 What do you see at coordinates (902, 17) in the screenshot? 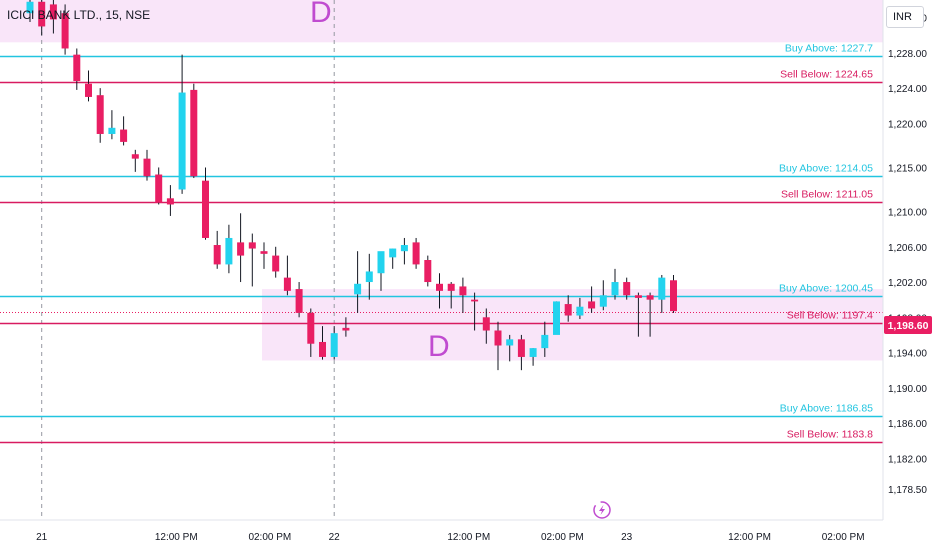
I see `currency-label: INR` at bounding box center [902, 17].